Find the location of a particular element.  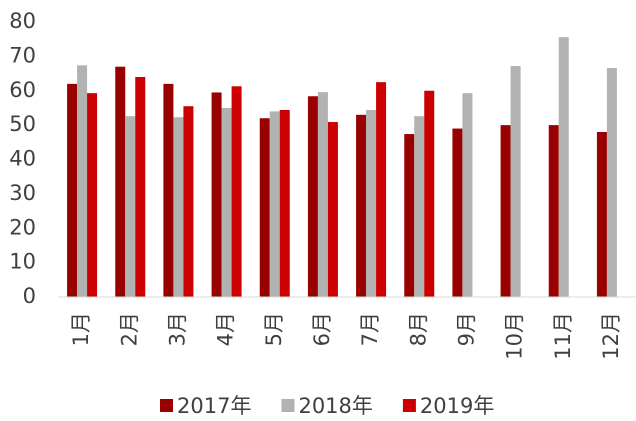

legend-label: 2018年 is located at coordinates (335, 406).